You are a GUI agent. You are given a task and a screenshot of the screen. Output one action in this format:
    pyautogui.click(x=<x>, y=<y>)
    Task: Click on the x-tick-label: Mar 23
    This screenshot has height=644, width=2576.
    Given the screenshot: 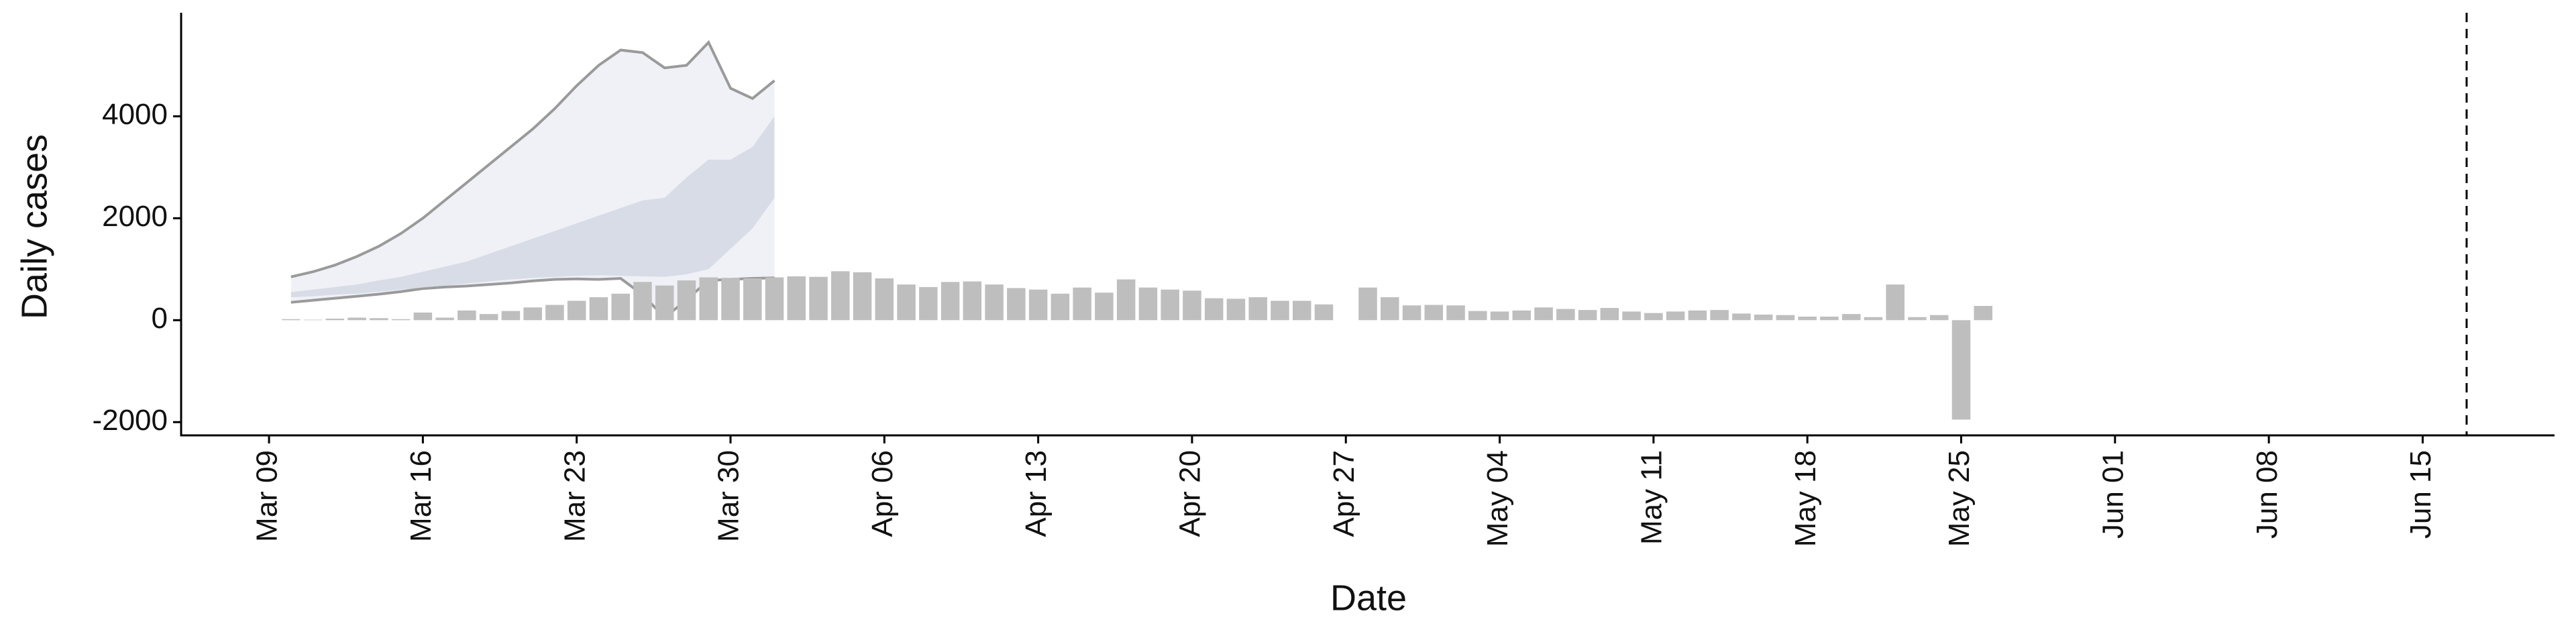 What is the action you would take?
    pyautogui.click(x=574, y=496)
    